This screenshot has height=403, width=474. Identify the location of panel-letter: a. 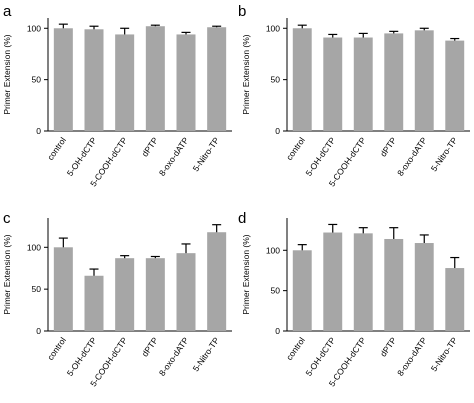
(7, 11).